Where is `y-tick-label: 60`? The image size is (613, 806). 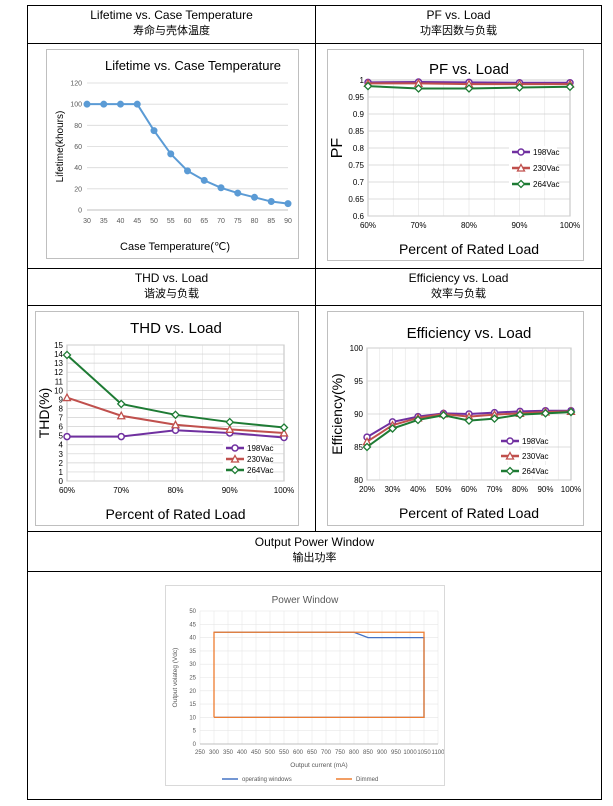
y-tick-label: 60 is located at coordinates (78, 147).